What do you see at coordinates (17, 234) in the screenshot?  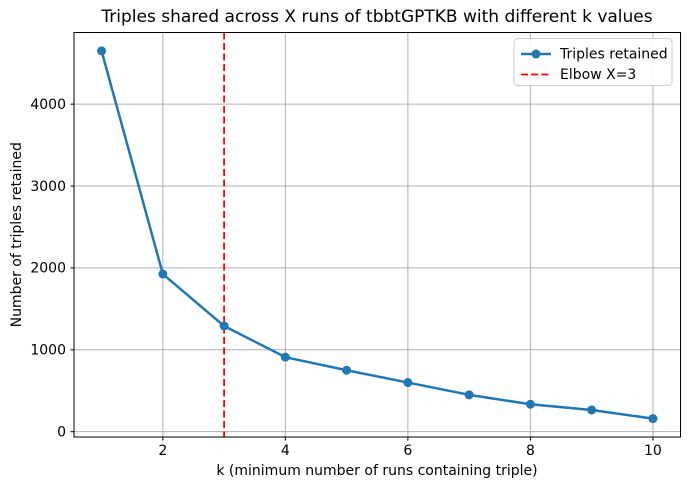 I see `y-axis-label: Number of triples retained` at bounding box center [17, 234].